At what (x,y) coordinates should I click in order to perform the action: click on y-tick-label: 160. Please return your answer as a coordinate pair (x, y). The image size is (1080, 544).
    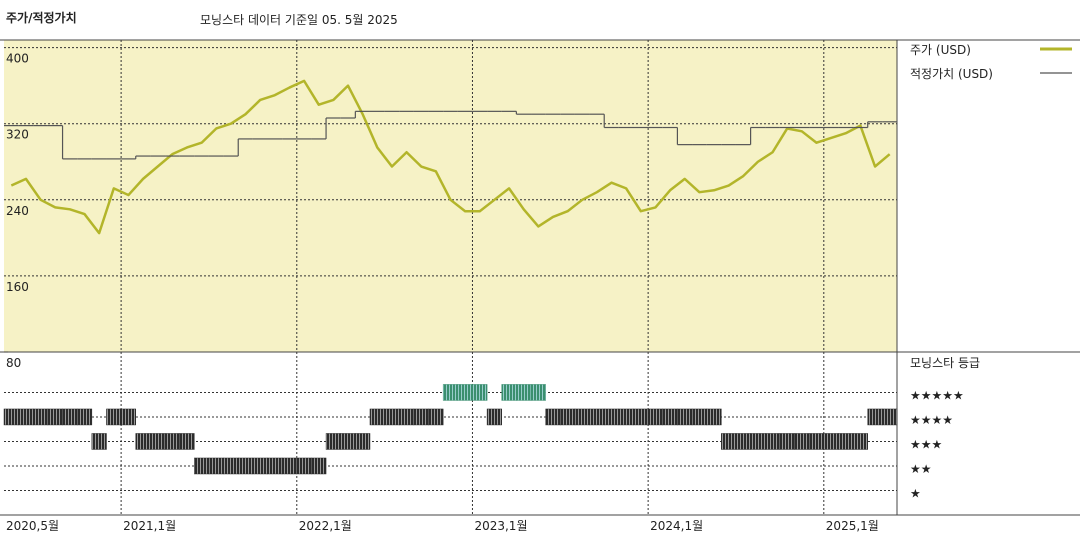
    Looking at the image, I should click on (17, 287).